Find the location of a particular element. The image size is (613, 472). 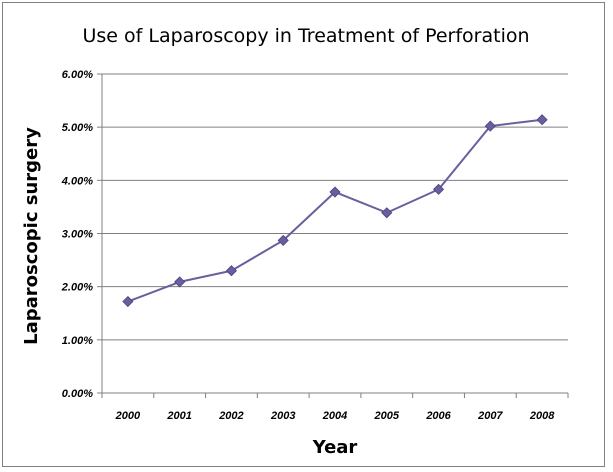

x-tick-label: 2008 is located at coordinates (542, 416).